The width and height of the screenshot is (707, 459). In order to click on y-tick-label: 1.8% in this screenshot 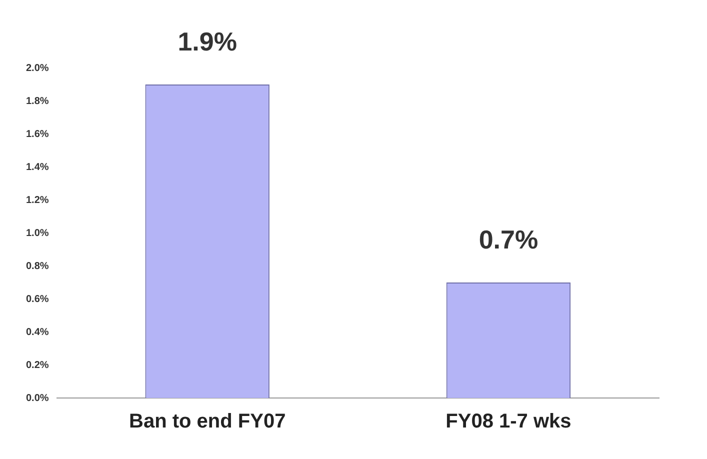, I will do `click(37, 101)`.